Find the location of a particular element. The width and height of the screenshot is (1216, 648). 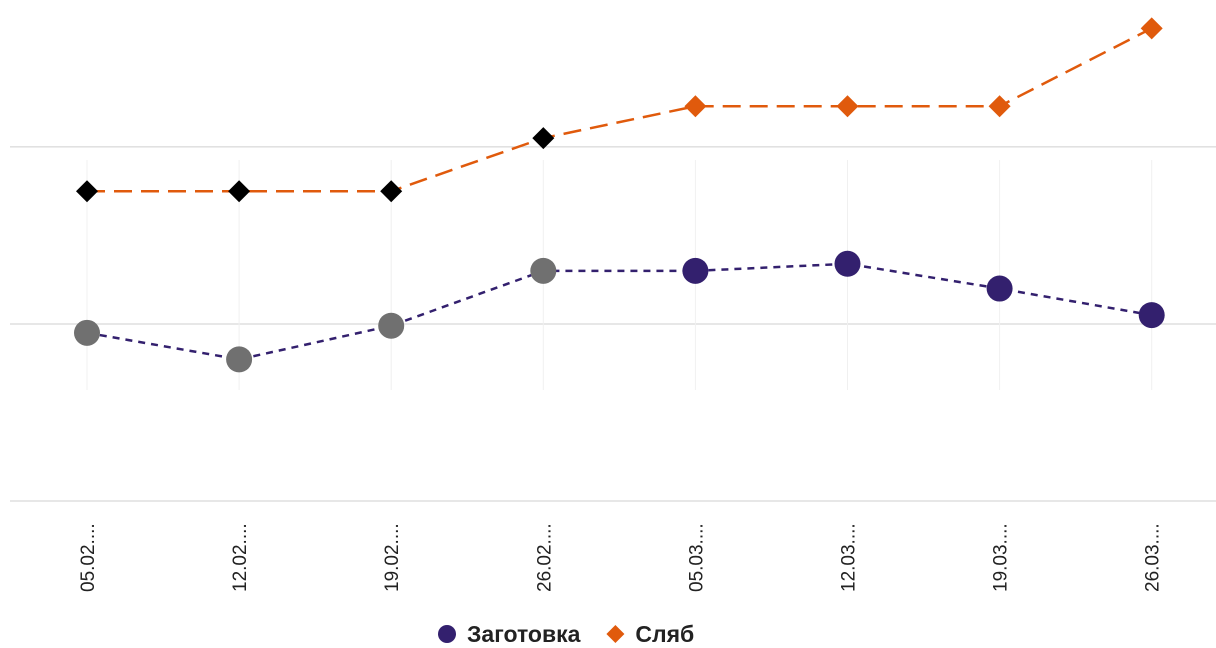

legend-label: Заготовка is located at coordinates (524, 634).